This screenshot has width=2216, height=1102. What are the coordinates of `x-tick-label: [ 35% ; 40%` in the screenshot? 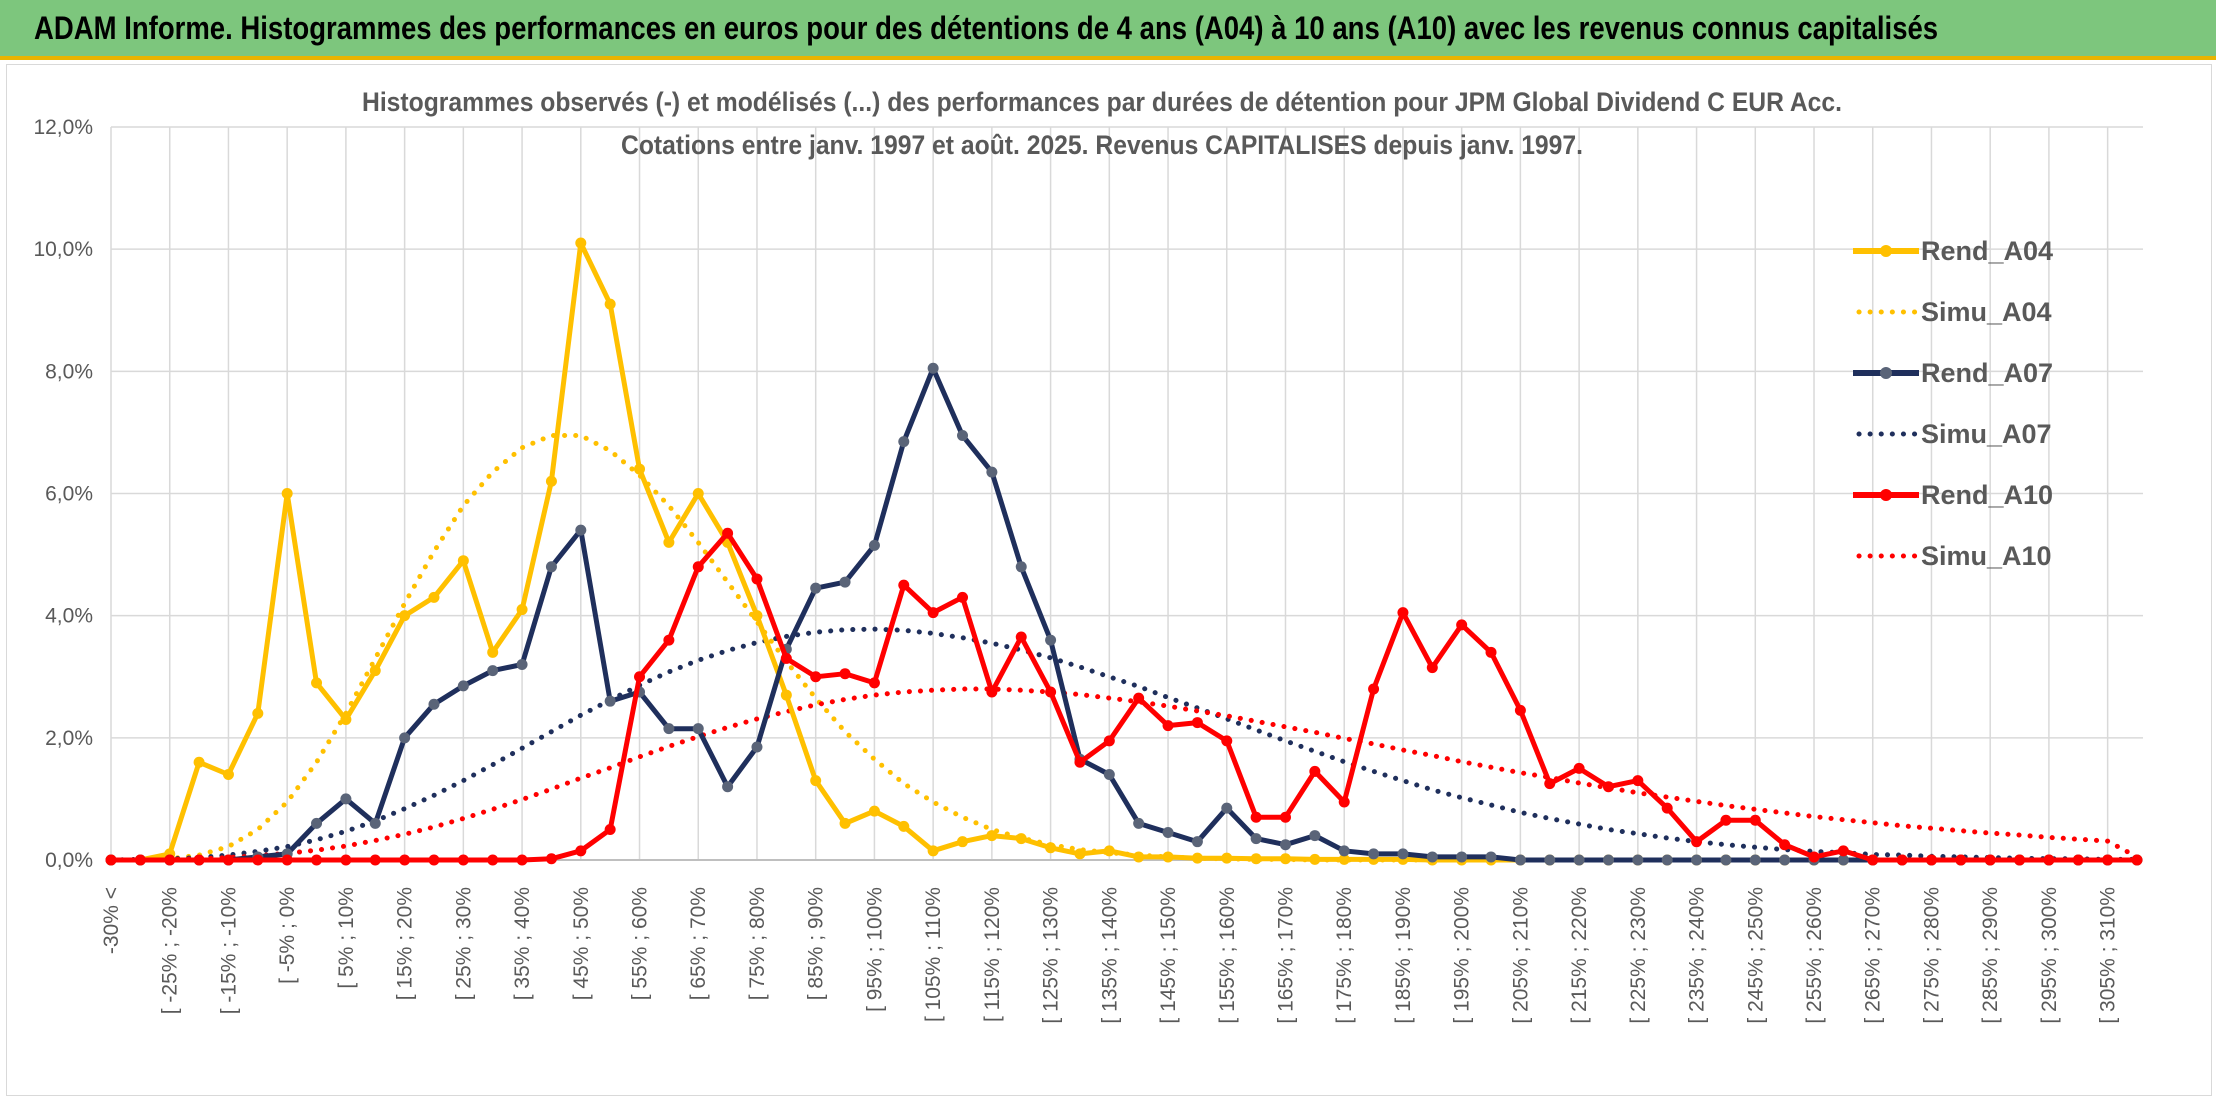 It's located at (522, 943).